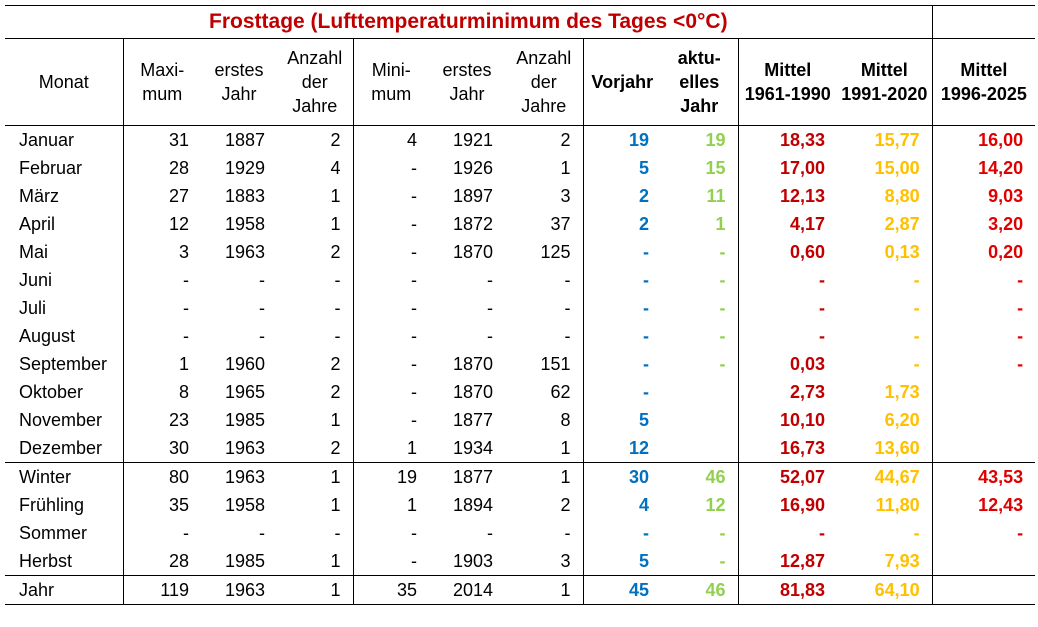 This screenshot has height=627, width=1038. I want to click on cell-maximum: 8, so click(183, 391).